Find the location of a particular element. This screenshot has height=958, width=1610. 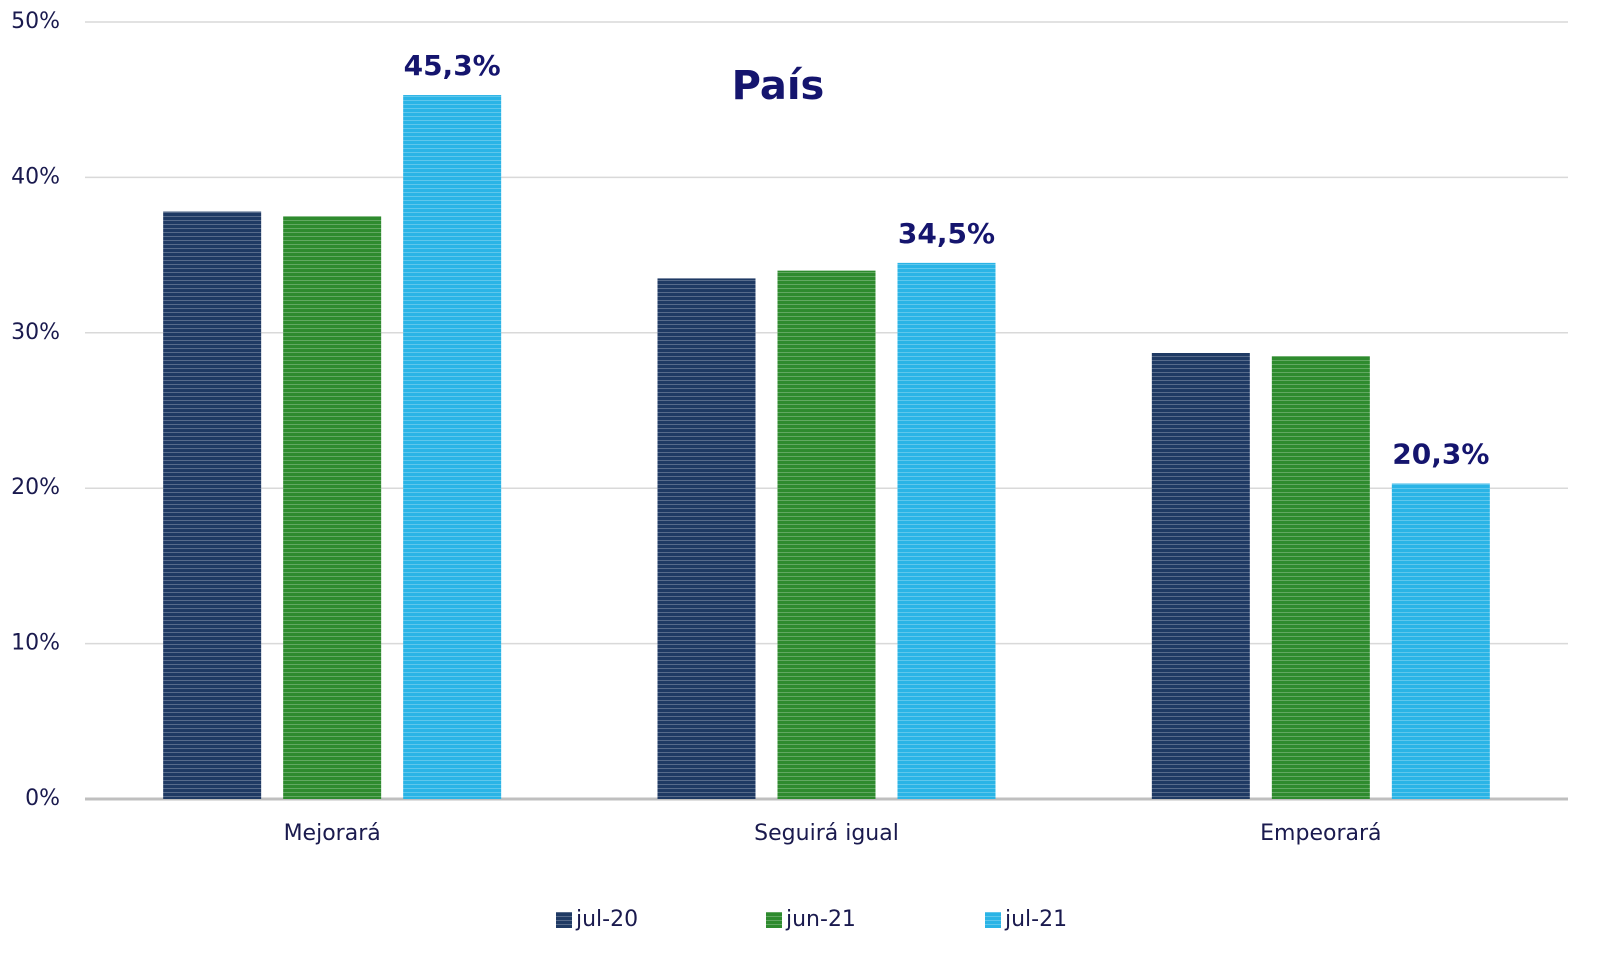

legend-label: jul-21 is located at coordinates (1035, 919).